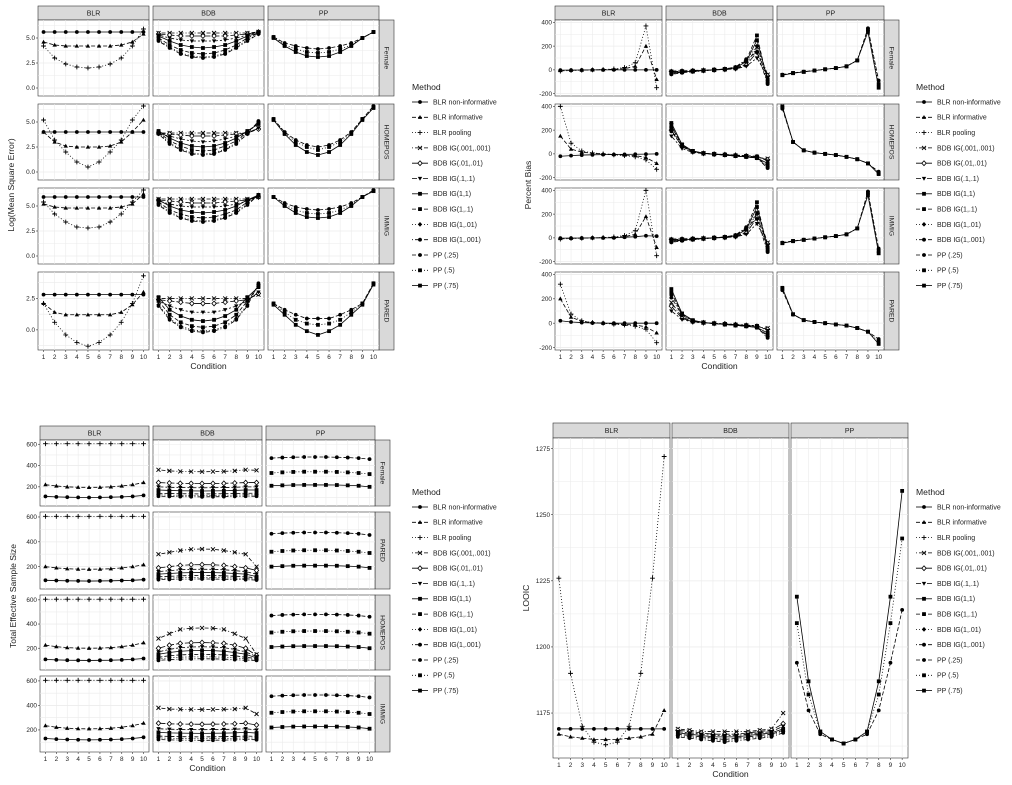  Describe the element at coordinates (208, 142) in the screenshot. I see `panel-frame` at that location.